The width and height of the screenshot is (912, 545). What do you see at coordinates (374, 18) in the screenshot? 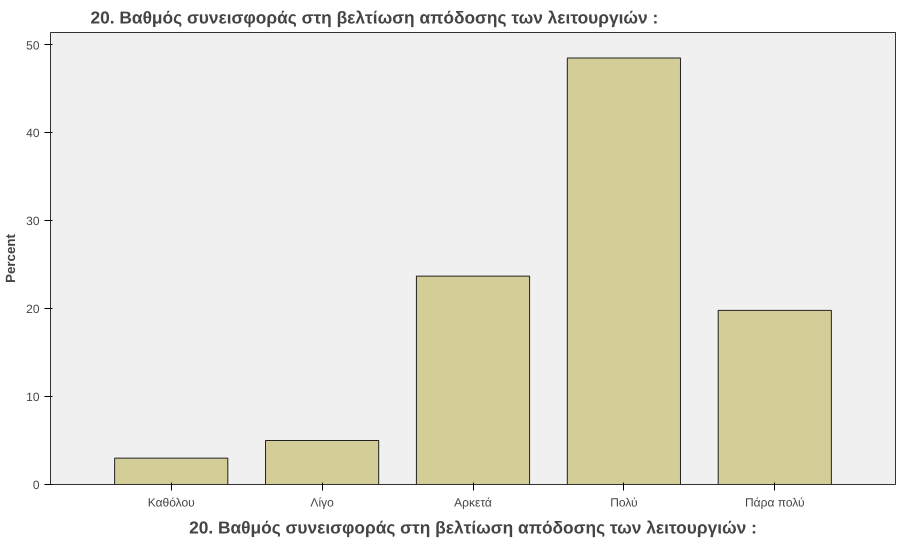
I see `chart-title: 20. Βαθμός συνεισφοράς στη βελτίωση απόδοσης των λειτουργιών :` at bounding box center [374, 18].